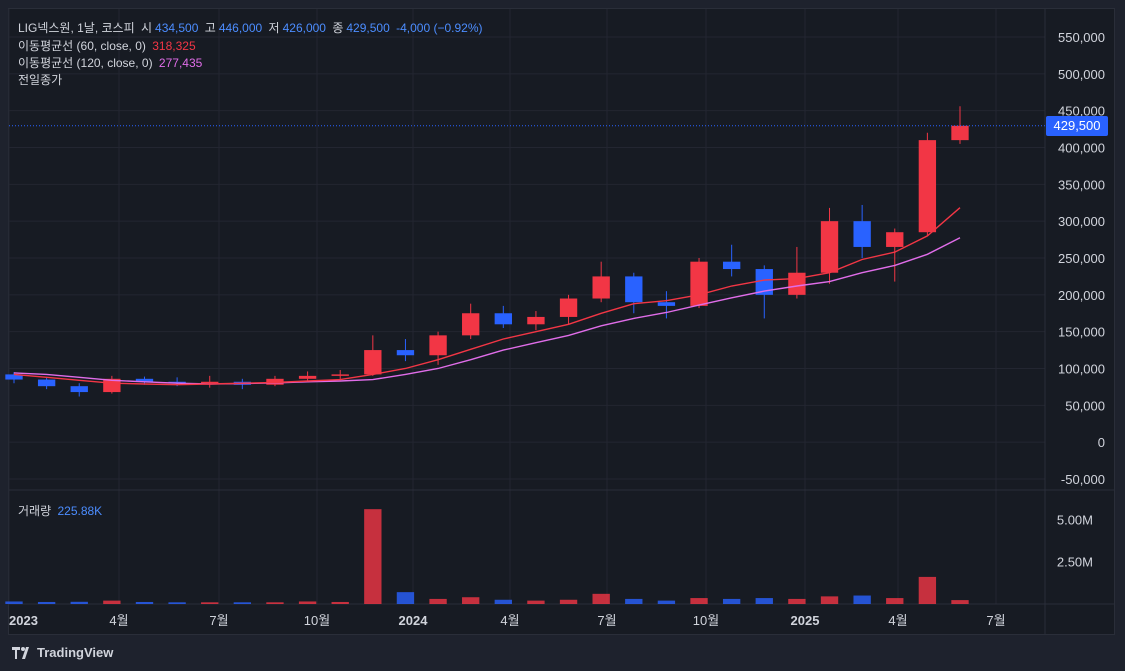 This screenshot has height=671, width=1125. I want to click on legend-change: -4,000 (−0.92%), so click(439, 28).